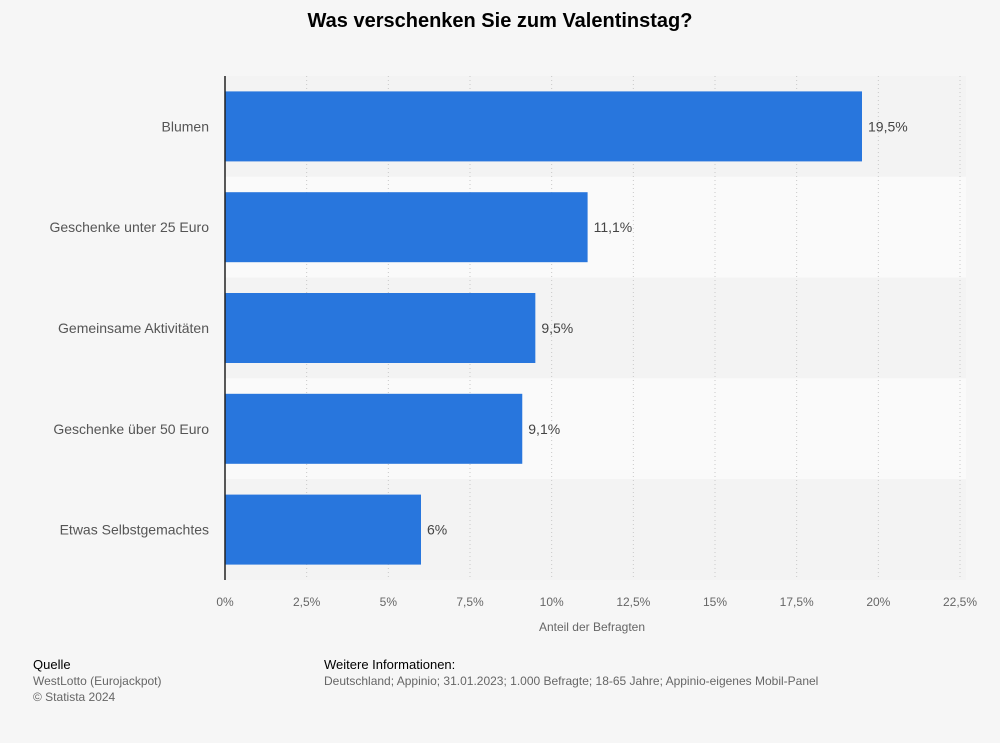 This screenshot has width=1000, height=743. I want to click on info-heading: Weitere Informationen:, so click(390, 664).